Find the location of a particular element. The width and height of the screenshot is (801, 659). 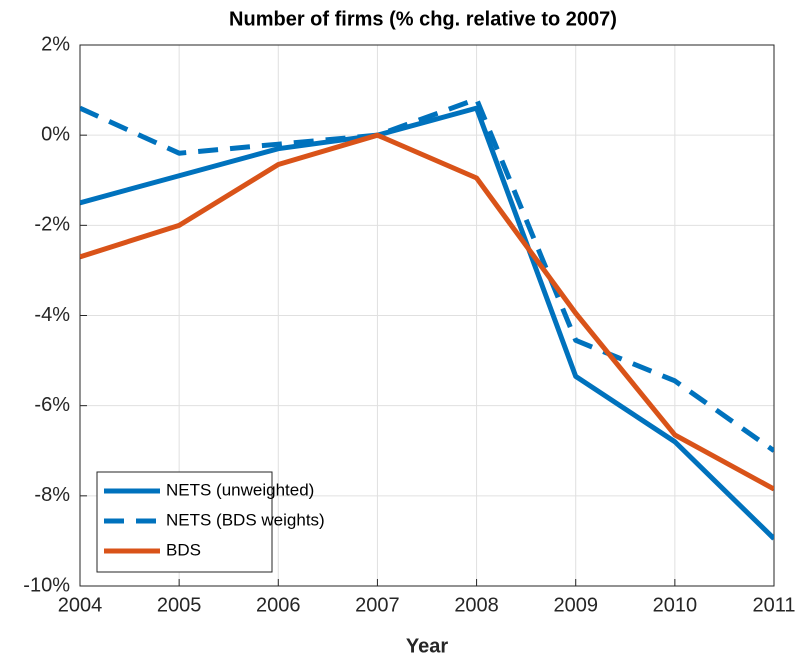

x-tick-label: 2007 is located at coordinates (377, 605).